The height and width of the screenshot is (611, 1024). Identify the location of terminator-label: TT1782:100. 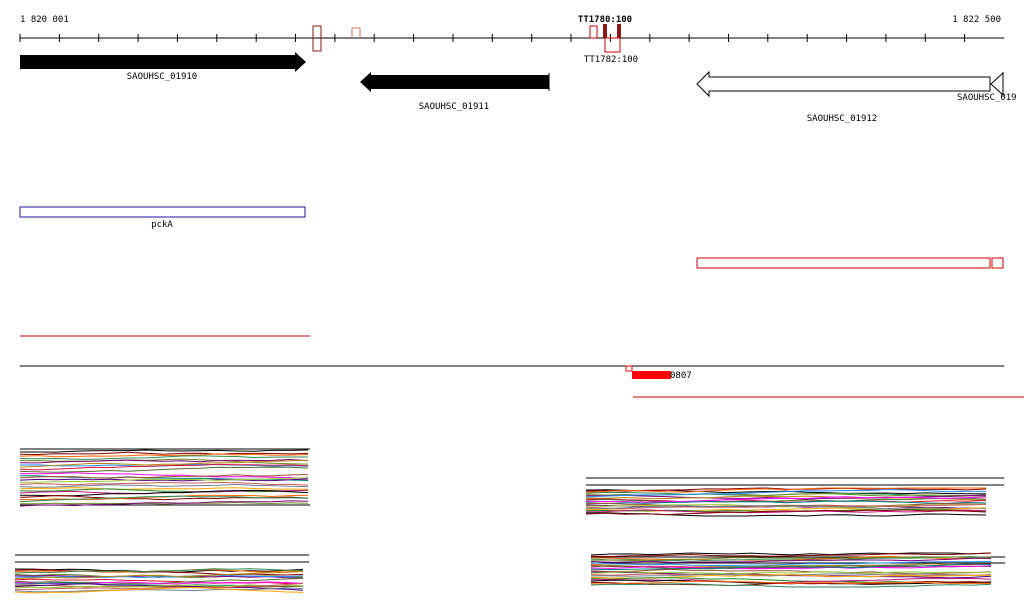
(611, 60).